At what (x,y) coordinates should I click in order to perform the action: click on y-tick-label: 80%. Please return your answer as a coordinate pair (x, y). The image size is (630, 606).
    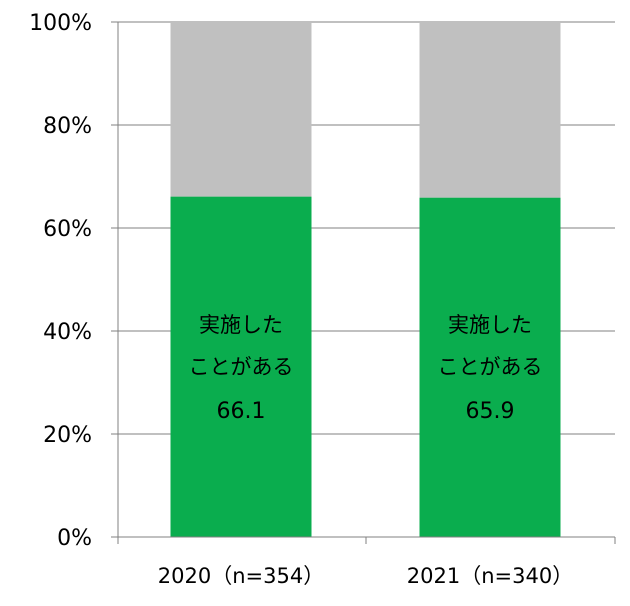
    Looking at the image, I should click on (67, 126).